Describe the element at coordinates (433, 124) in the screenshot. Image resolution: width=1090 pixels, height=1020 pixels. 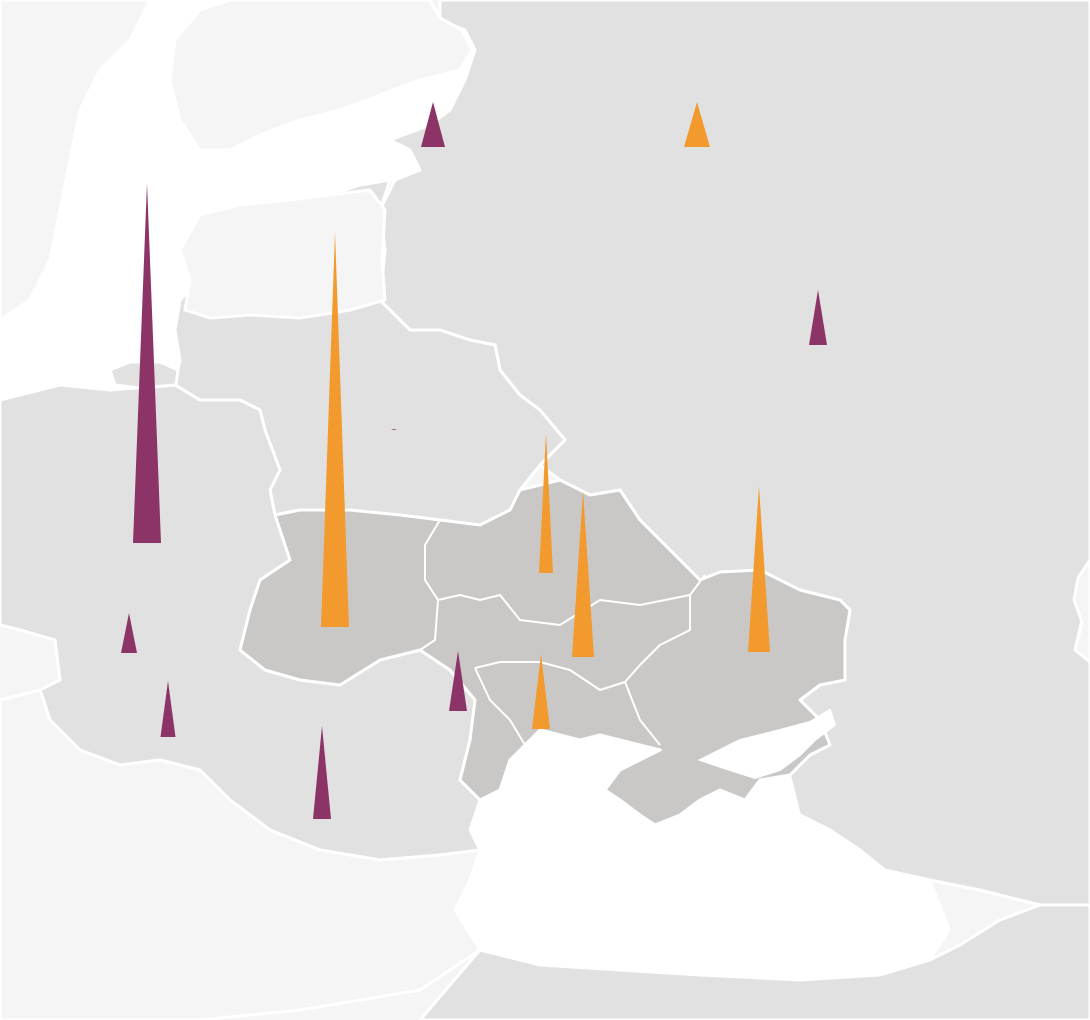
I see `spike-russia-west` at that location.